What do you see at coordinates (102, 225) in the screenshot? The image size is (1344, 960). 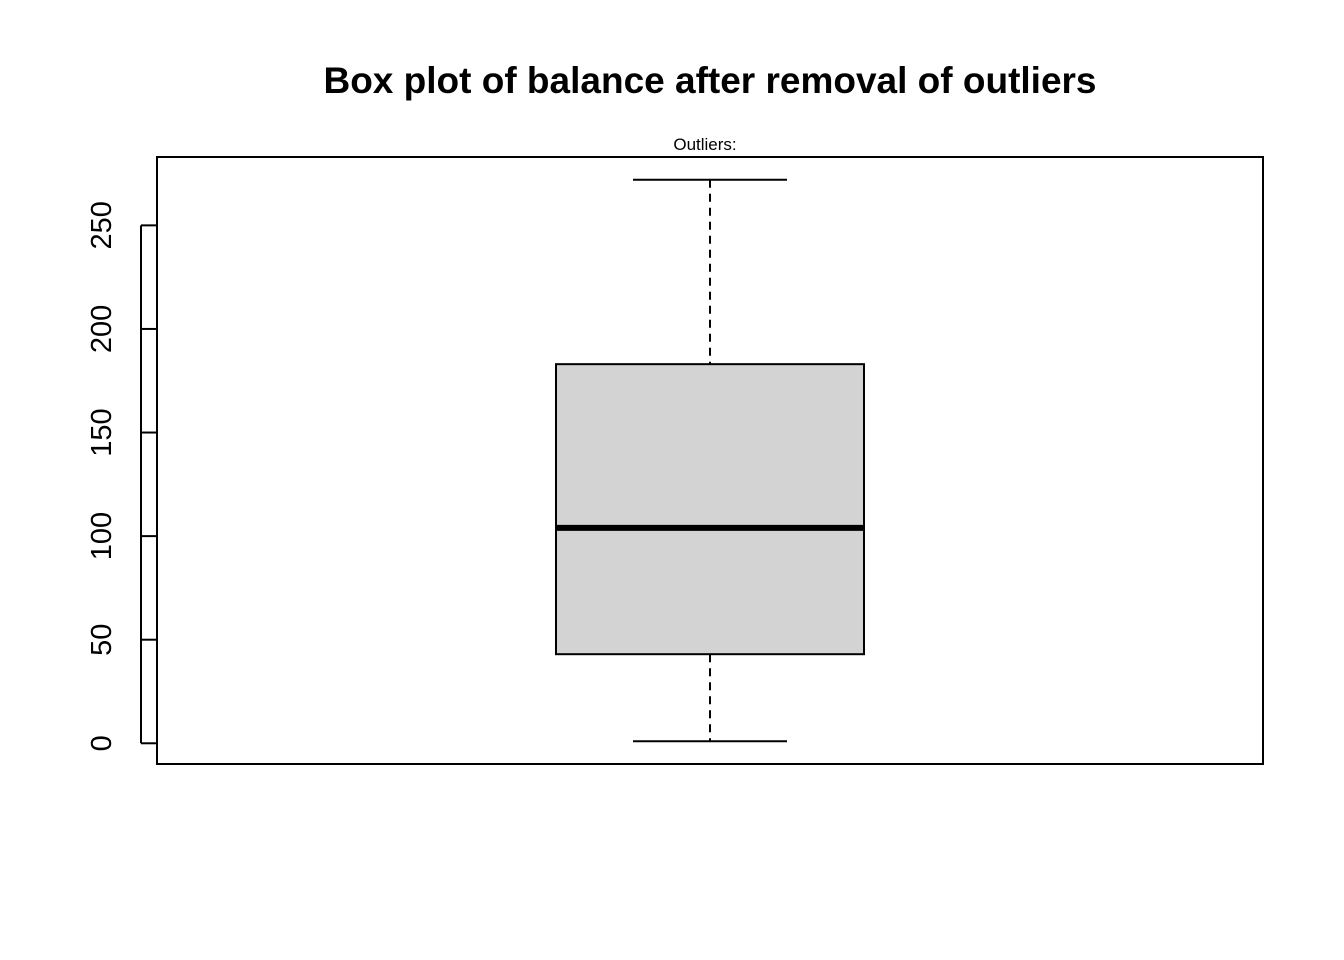 I see `y-tick-label: 250` at bounding box center [102, 225].